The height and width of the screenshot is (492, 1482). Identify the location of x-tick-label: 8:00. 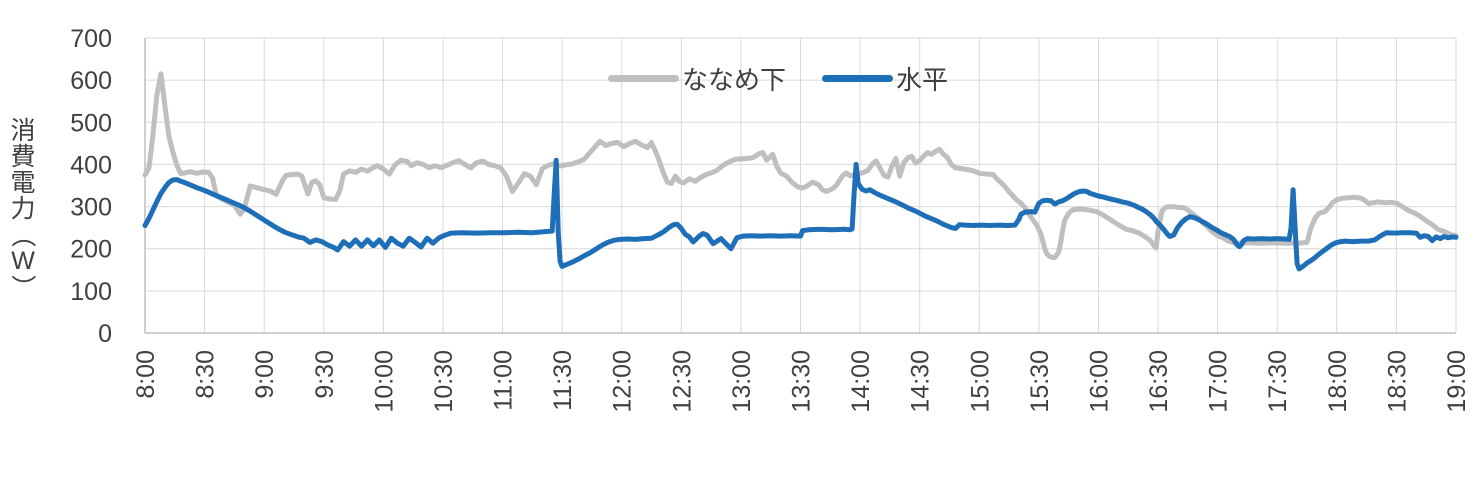
(146, 374).